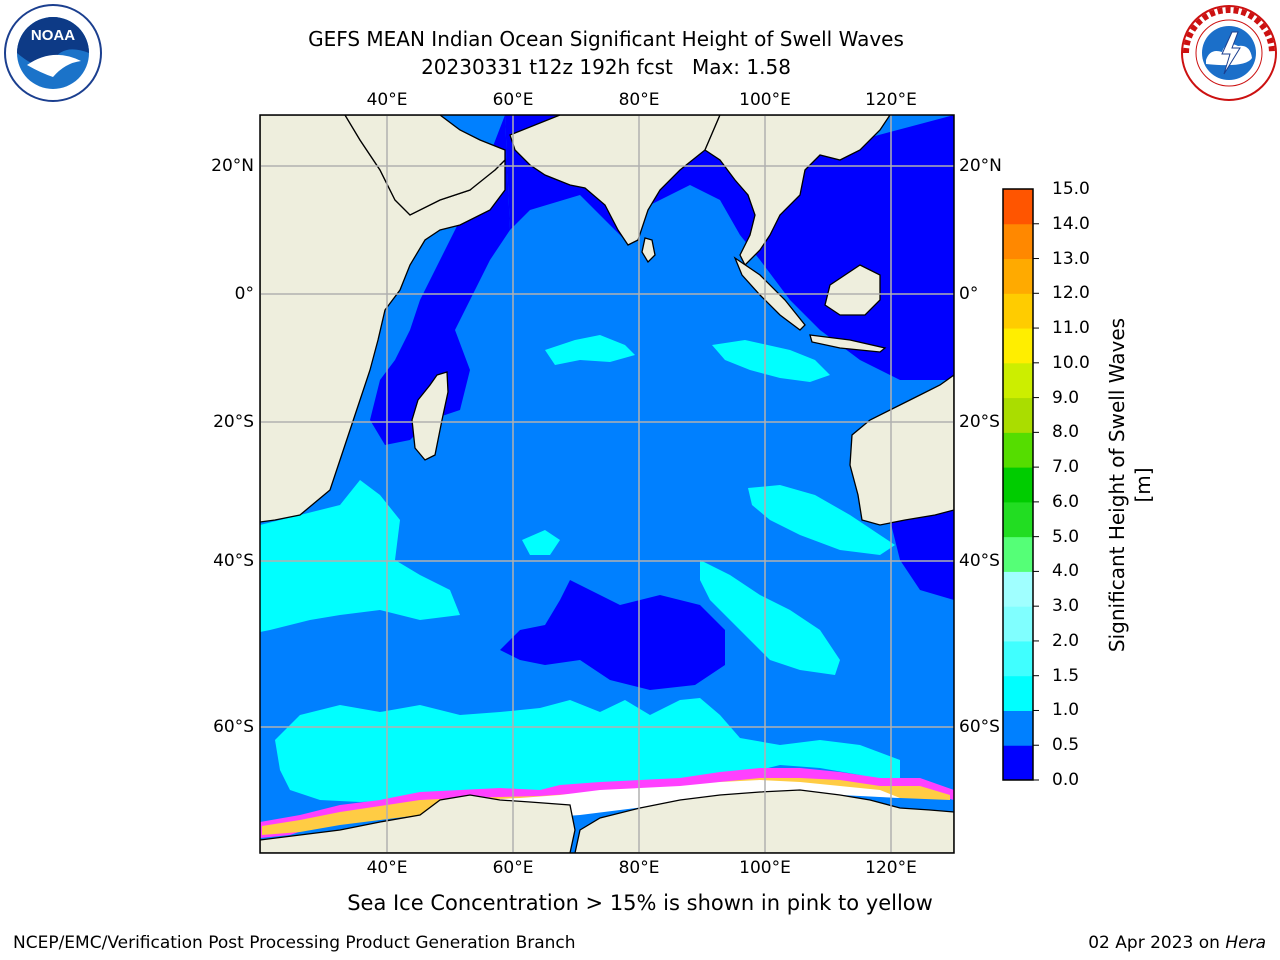 The width and height of the screenshot is (1280, 960). What do you see at coordinates (765, 100) in the screenshot?
I see `lon-label-top: 100°E` at bounding box center [765, 100].